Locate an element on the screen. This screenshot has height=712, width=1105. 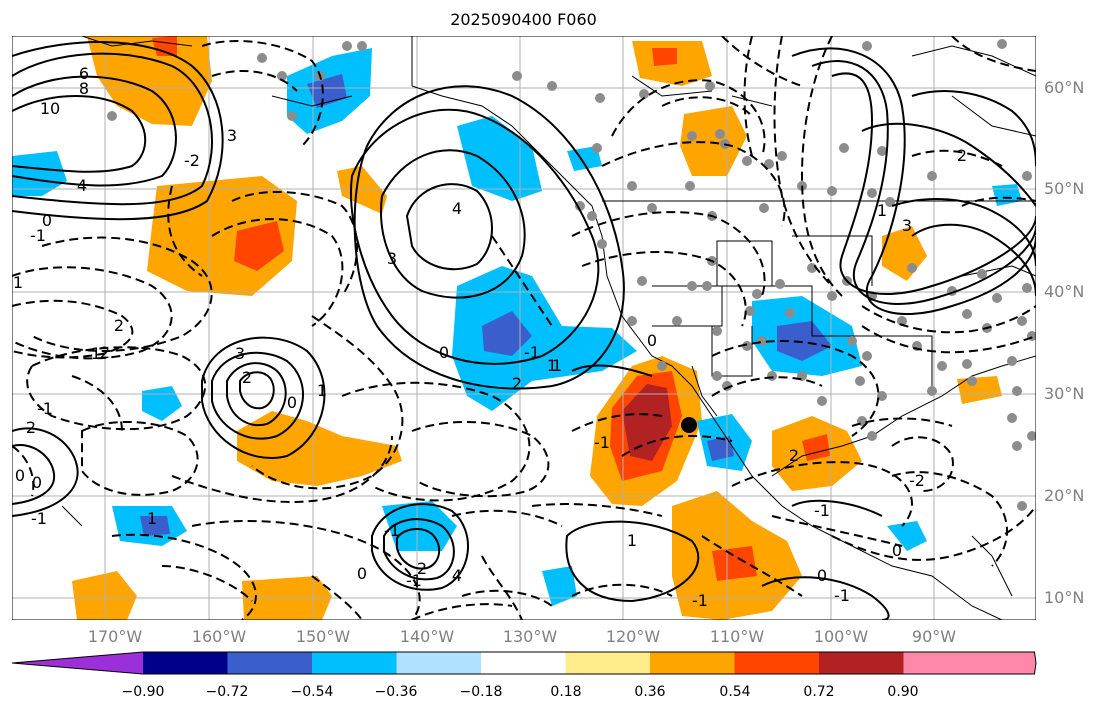
colorbar-extend-max is located at coordinates (969, 663).